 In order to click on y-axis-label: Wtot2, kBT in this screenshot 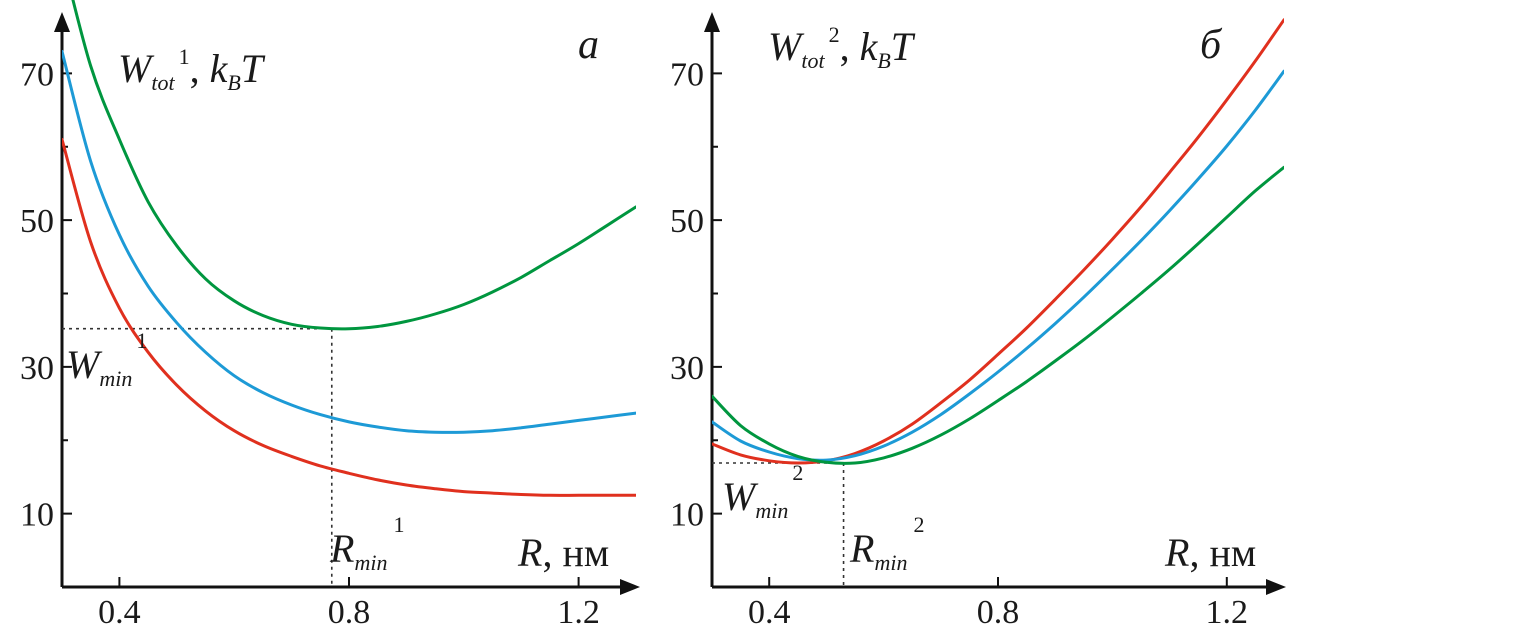, I will do `click(842, 47)`.